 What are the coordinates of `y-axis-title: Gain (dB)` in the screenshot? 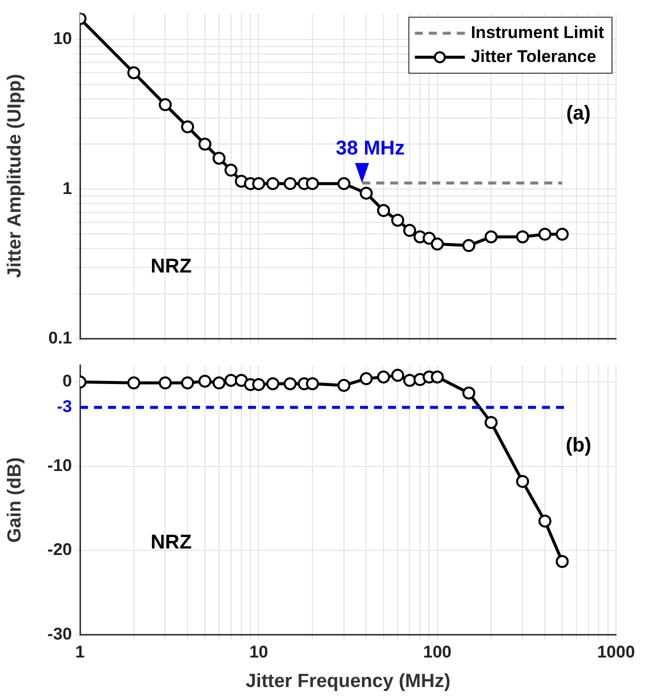 It's located at (15, 500).